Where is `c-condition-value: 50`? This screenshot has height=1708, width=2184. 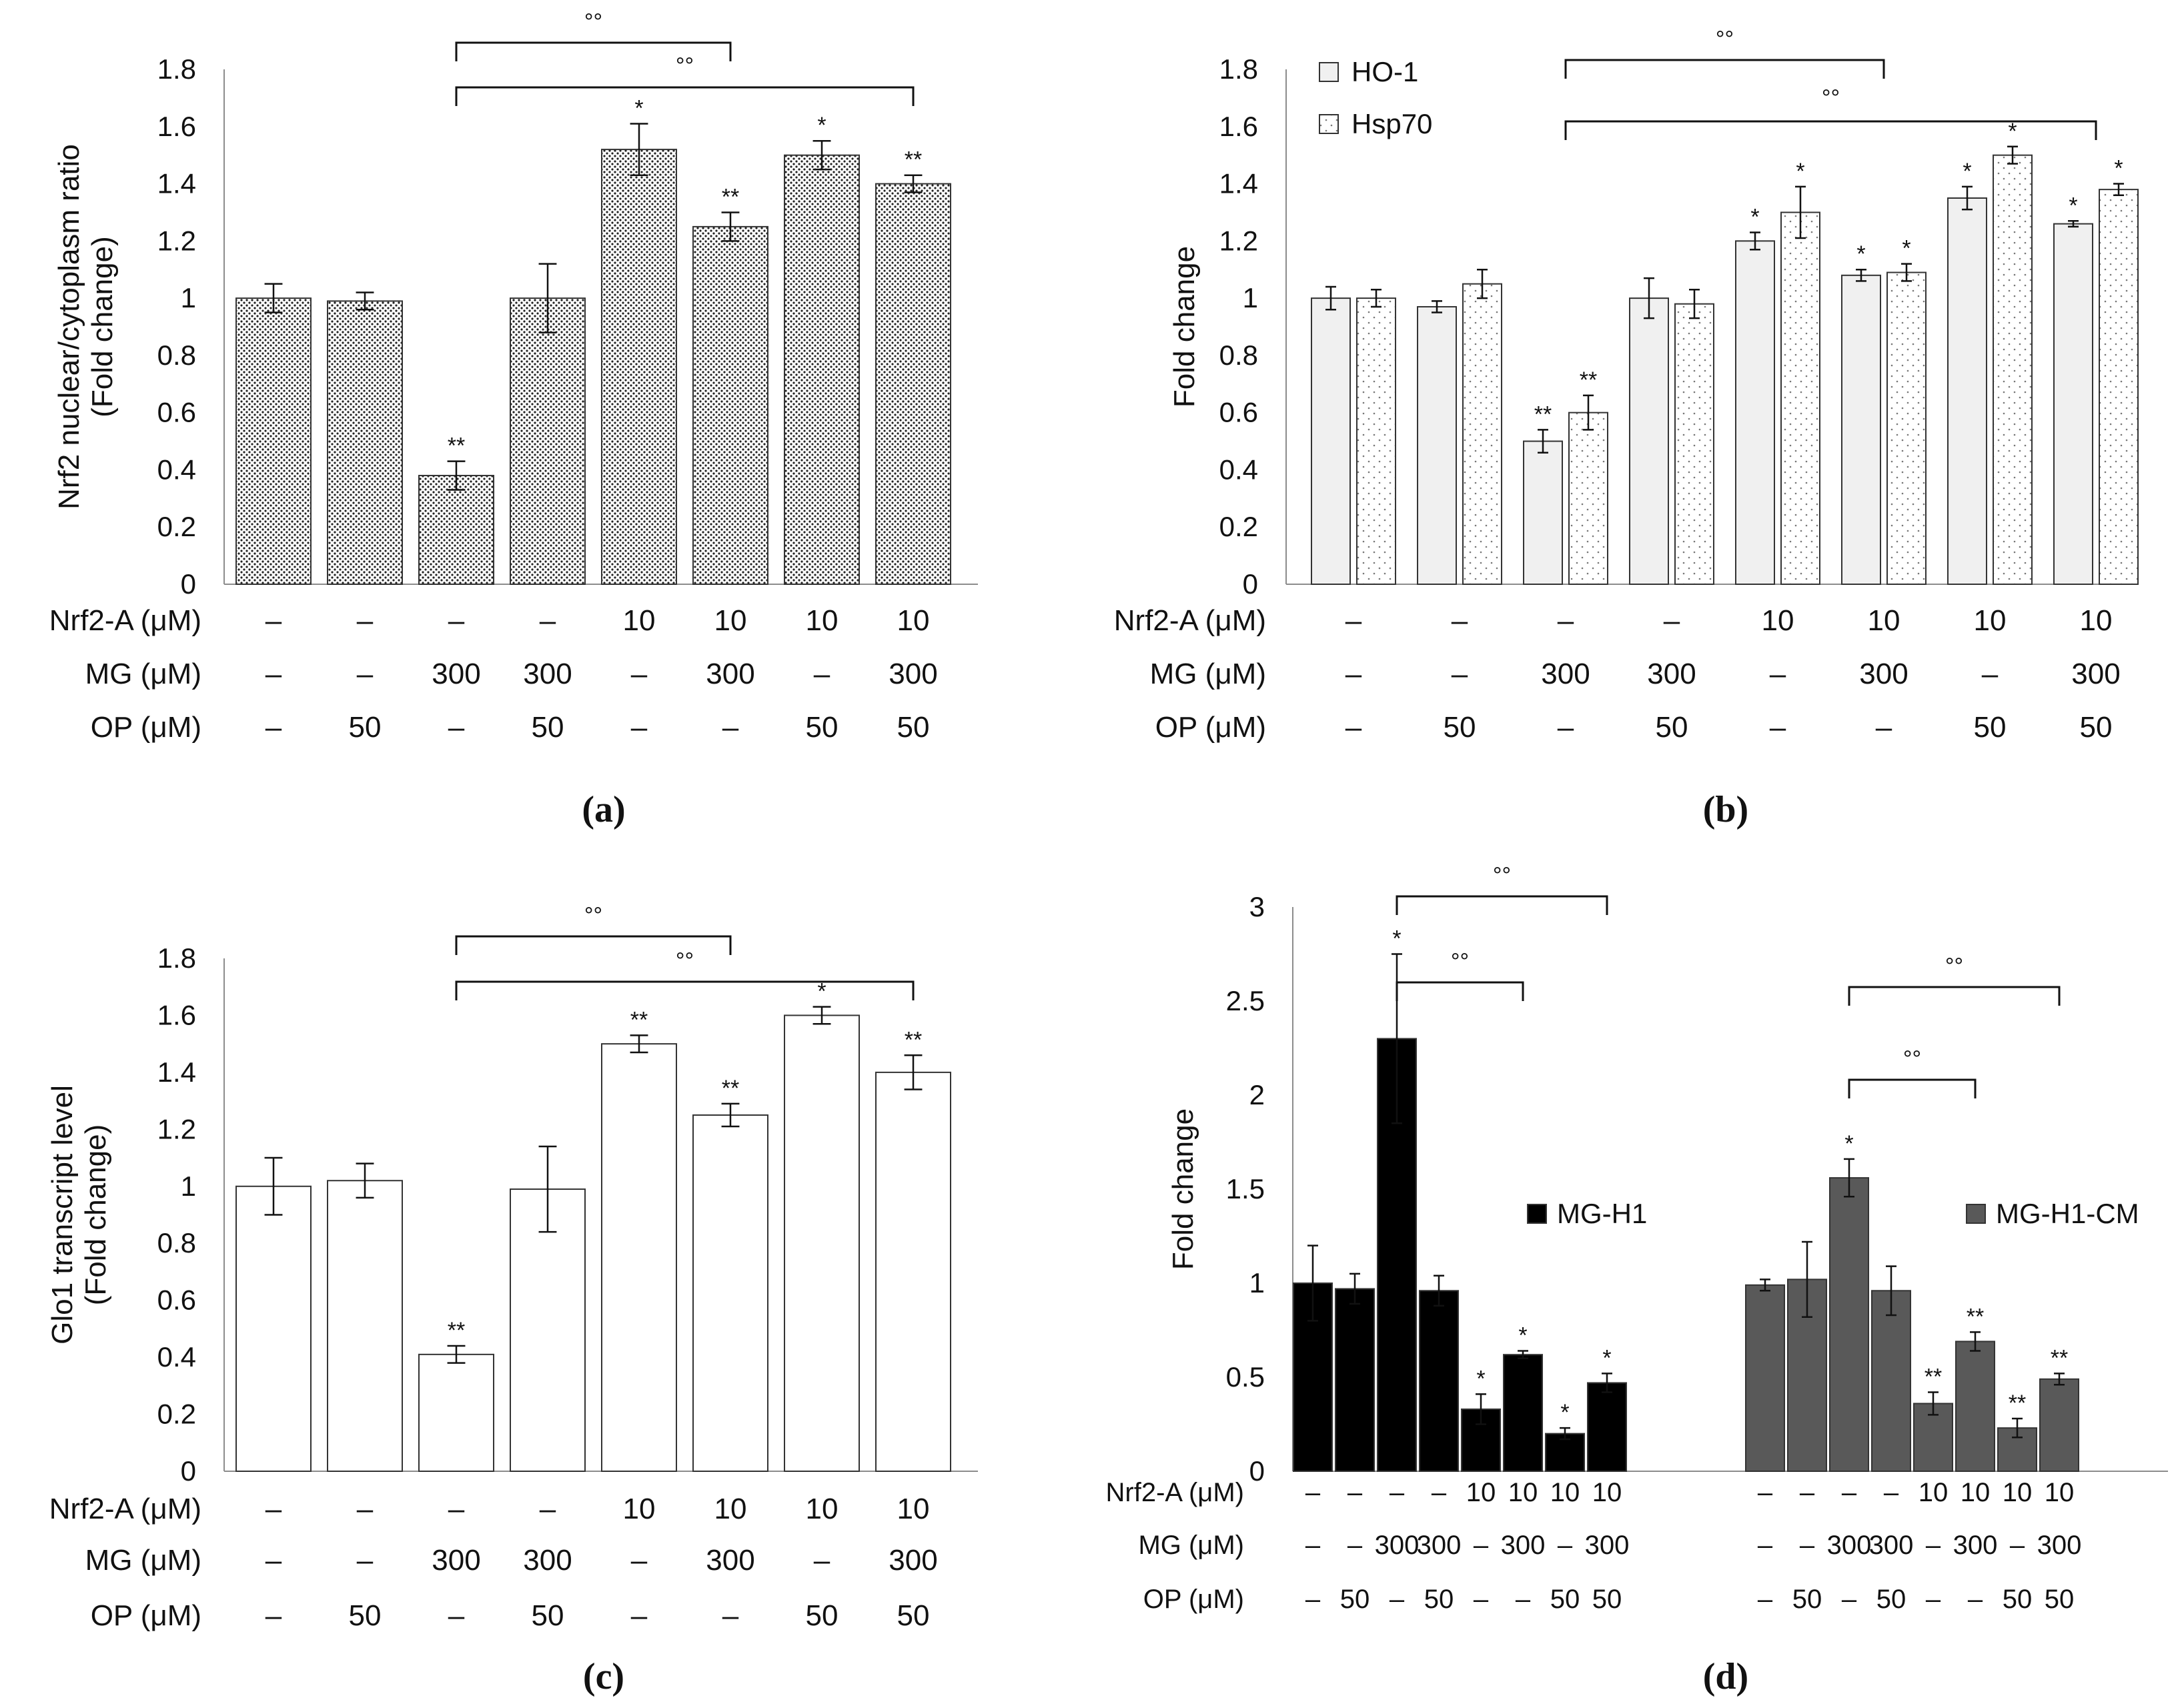
c-condition-value: 50 is located at coordinates (365, 1615).